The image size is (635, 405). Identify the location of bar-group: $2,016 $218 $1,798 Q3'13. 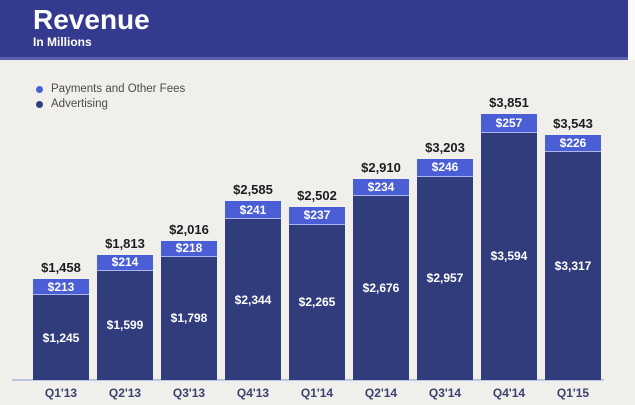
(189, 310).